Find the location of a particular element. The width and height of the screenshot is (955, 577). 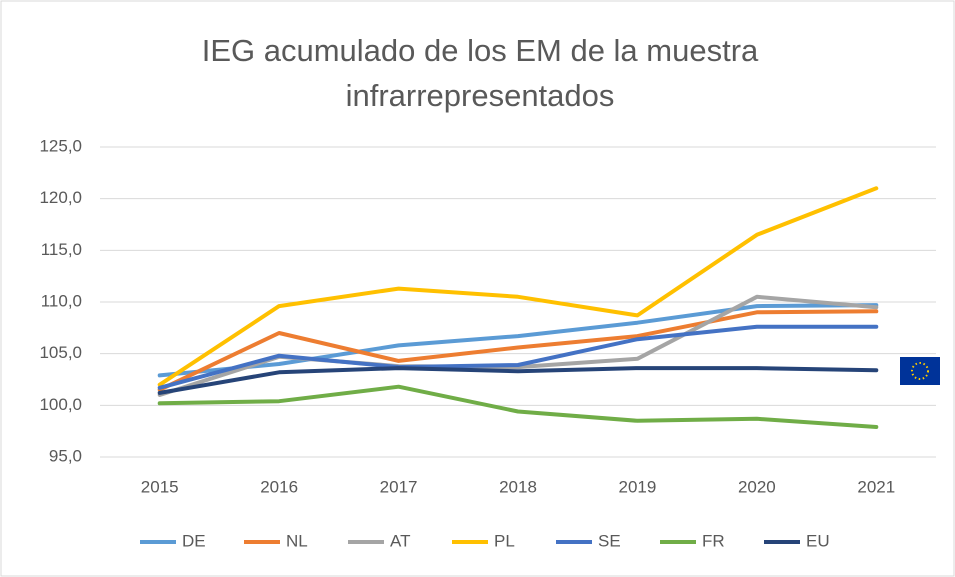

y-tick-label: 120,0 is located at coordinates (60, 197).